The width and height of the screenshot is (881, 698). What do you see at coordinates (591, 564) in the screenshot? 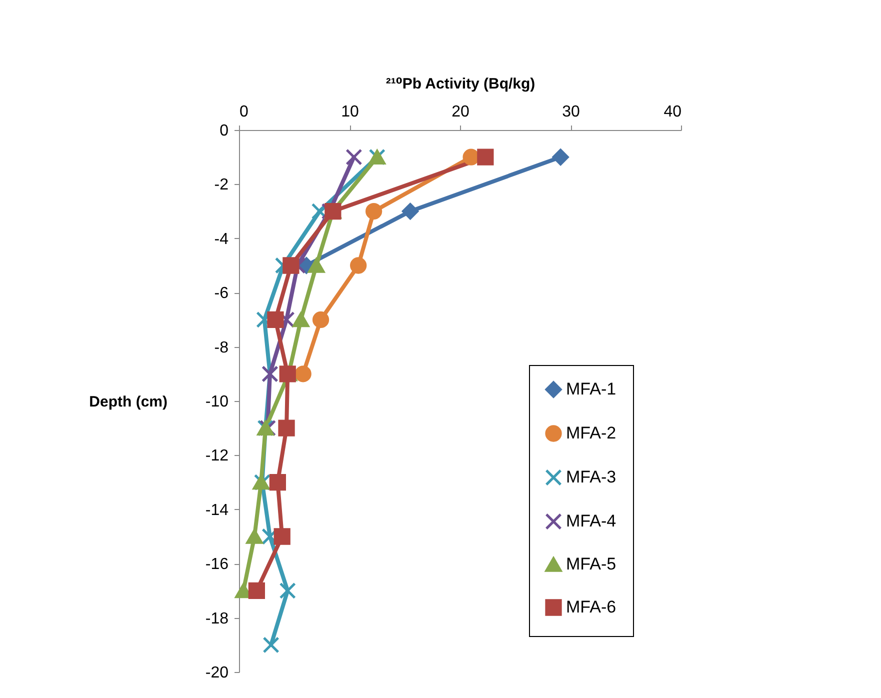
I see `legend-label: MFA-5` at bounding box center [591, 564].